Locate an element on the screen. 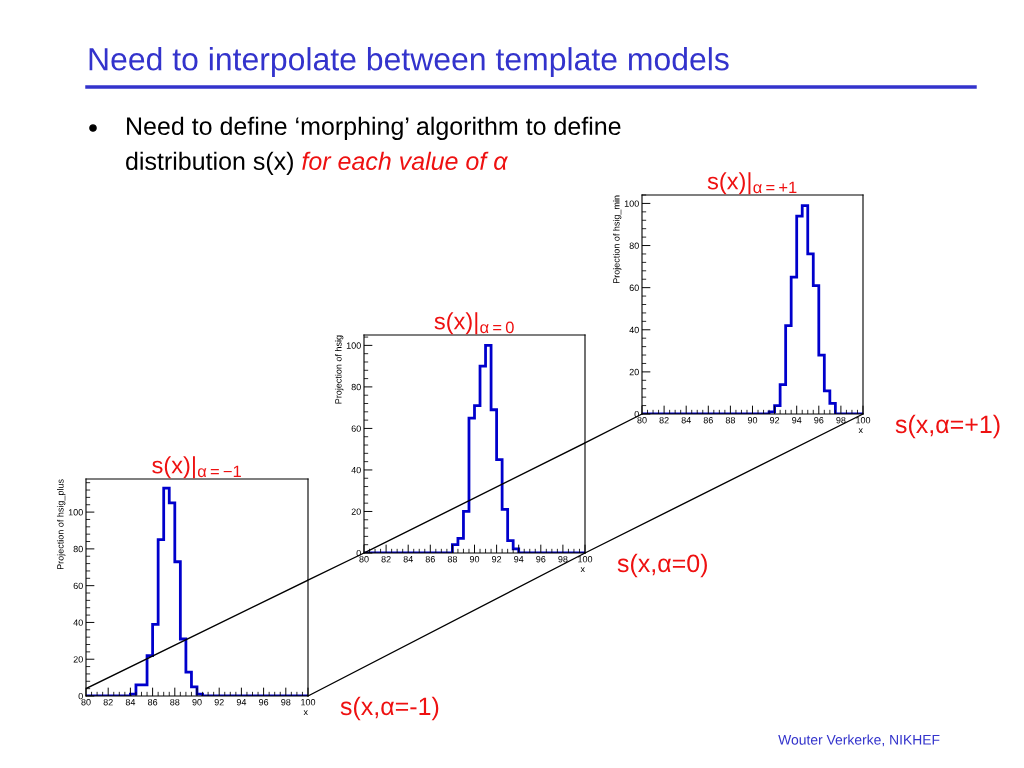  chart-title: s(x)|$_{α=0}$ is located at coordinates (474, 323).